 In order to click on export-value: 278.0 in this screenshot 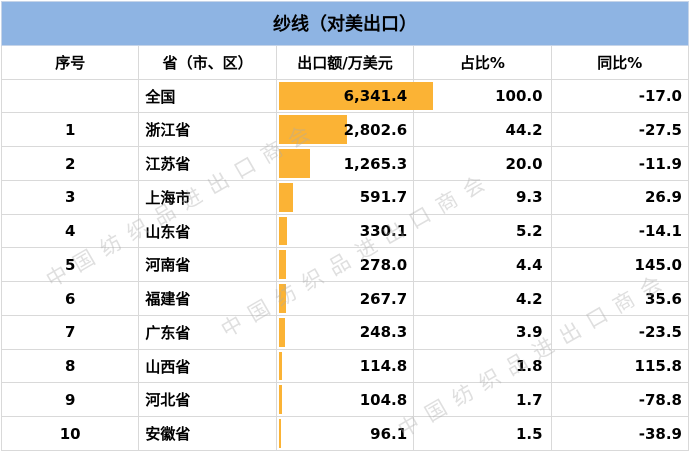, I will do `click(383, 264)`.